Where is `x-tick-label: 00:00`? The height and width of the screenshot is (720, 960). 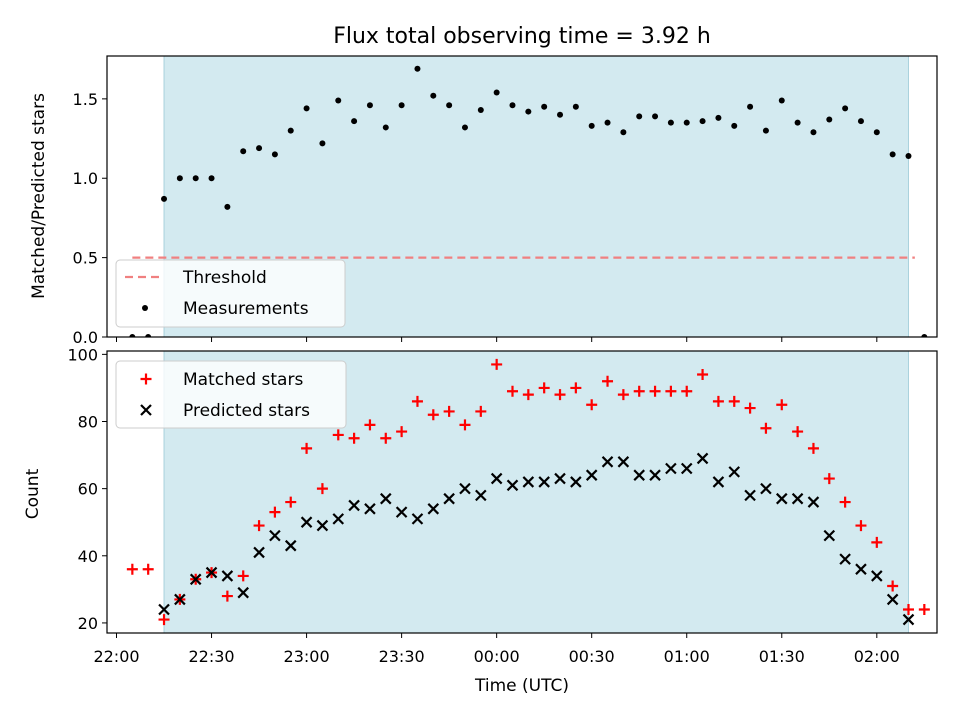 x-tick-label: 00:00 is located at coordinates (497, 656).